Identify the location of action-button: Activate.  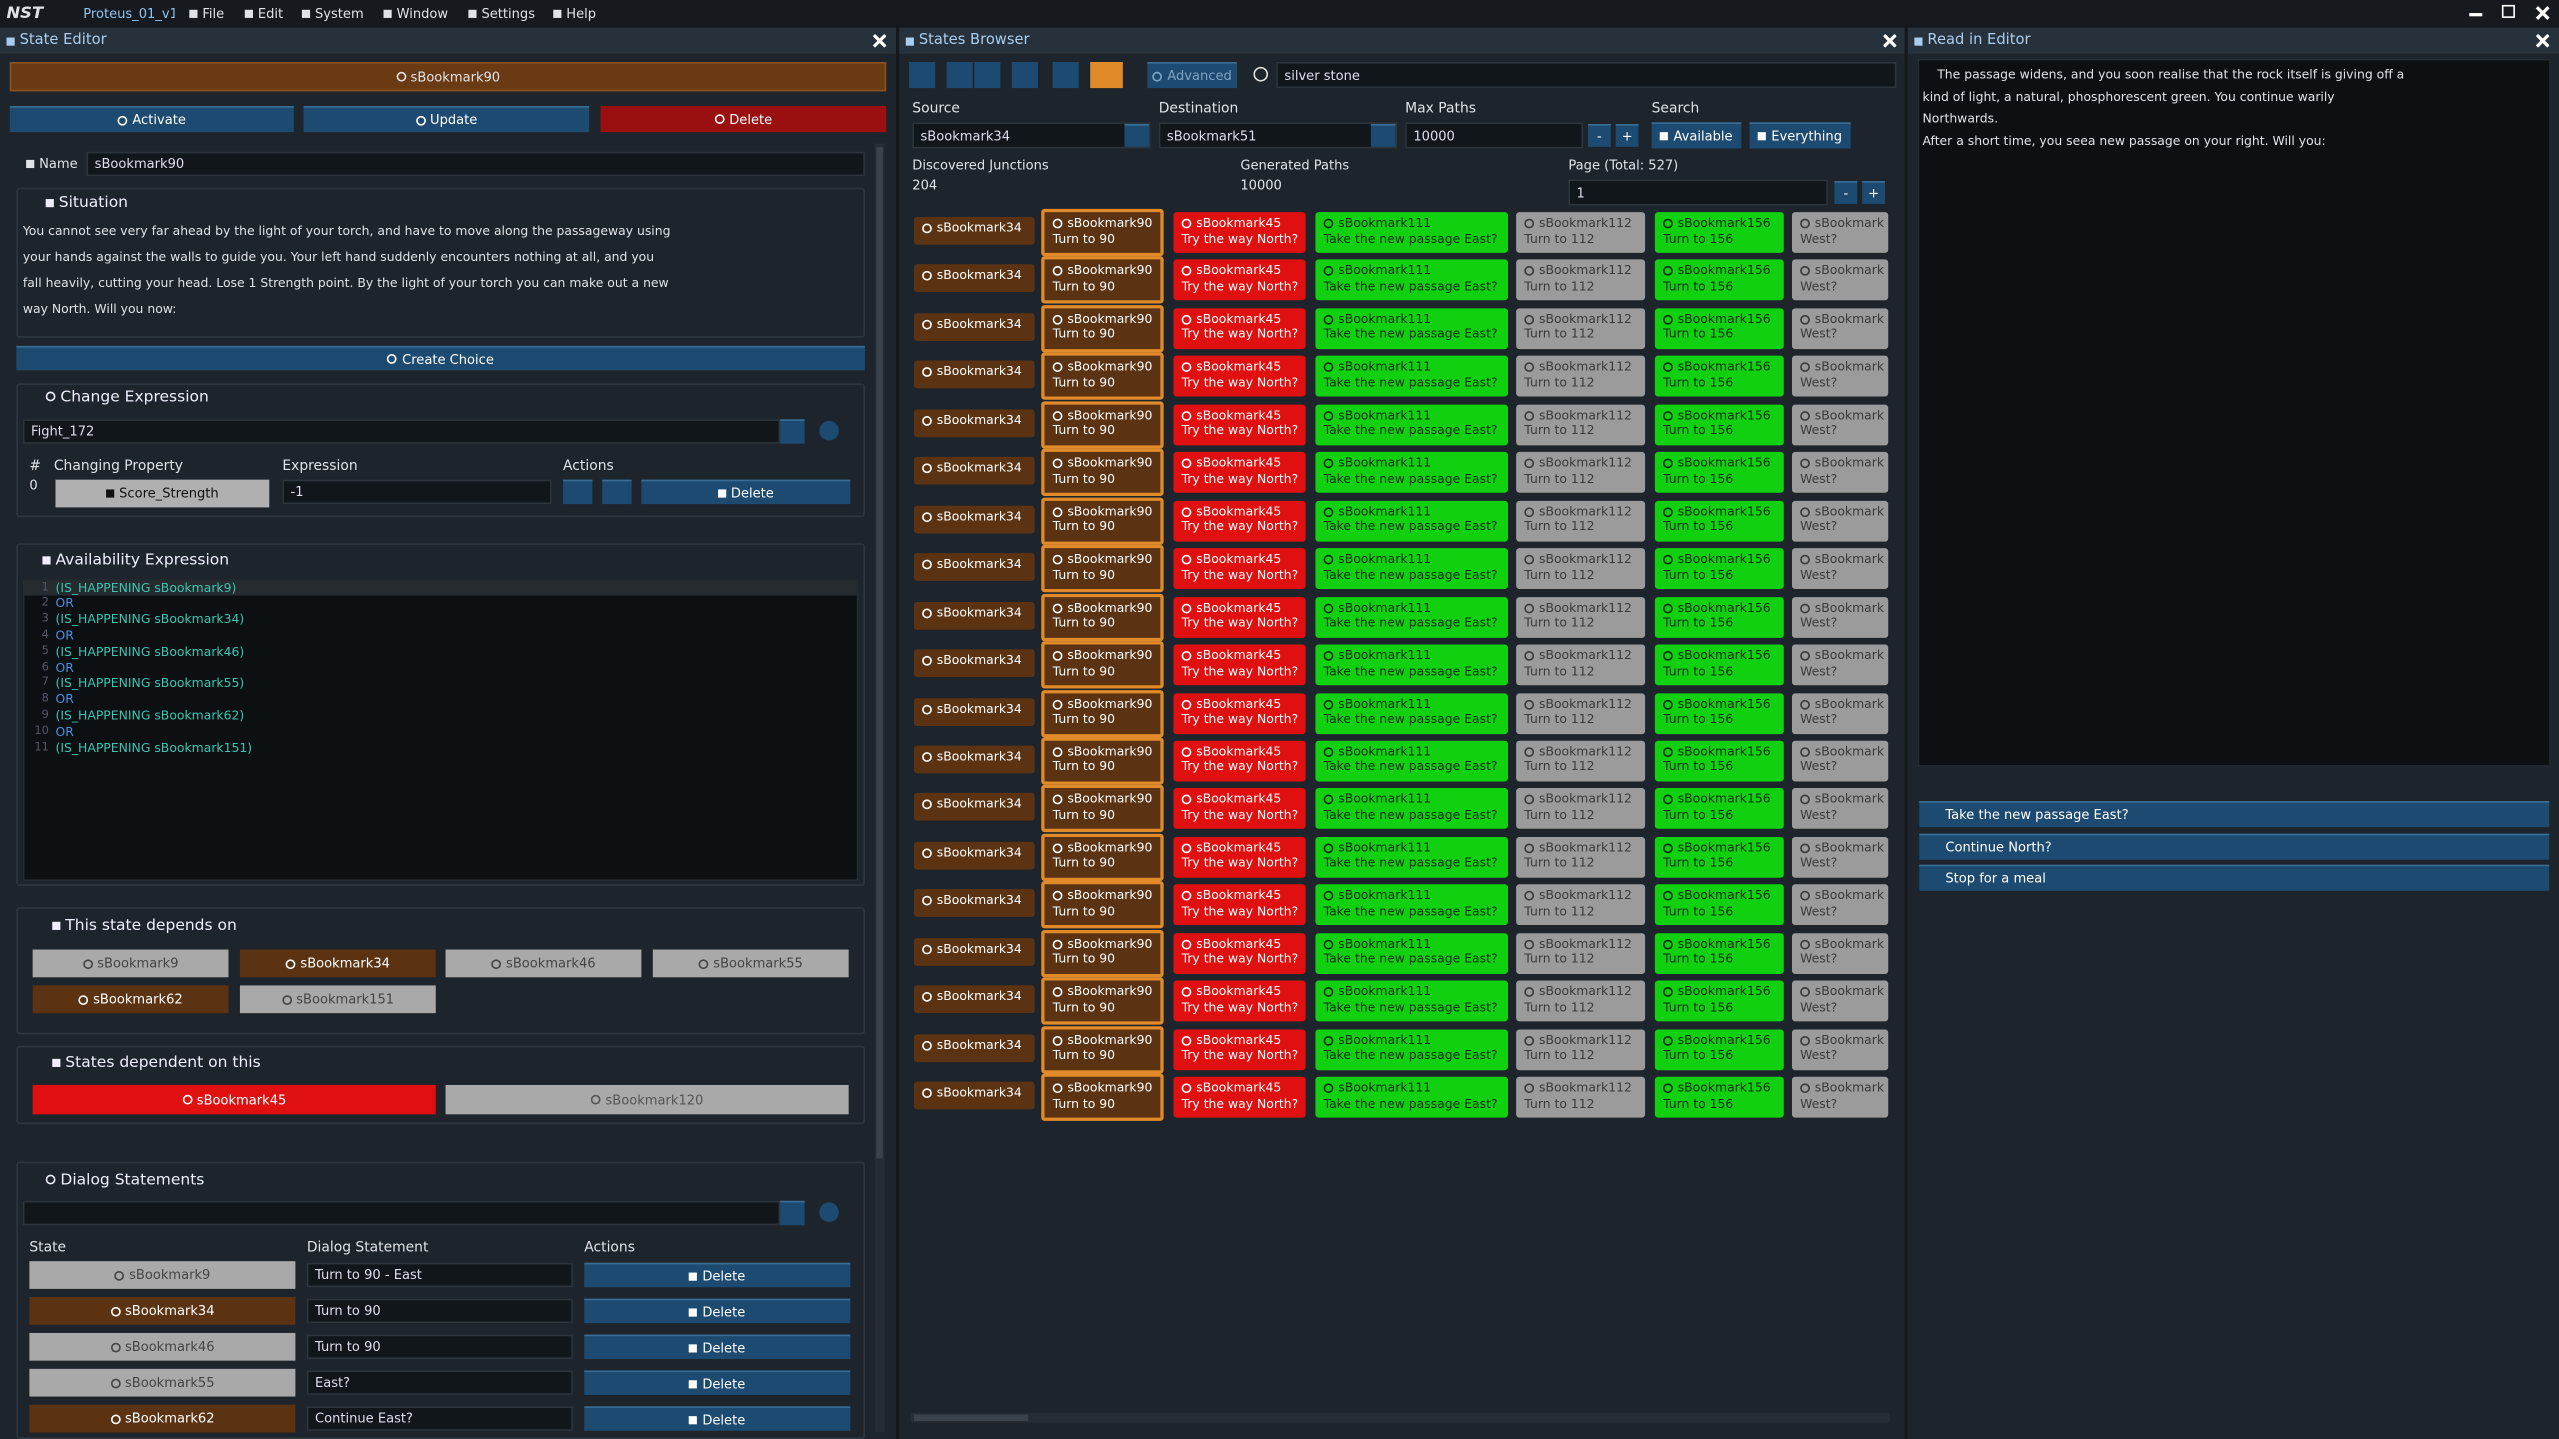
(151, 119).